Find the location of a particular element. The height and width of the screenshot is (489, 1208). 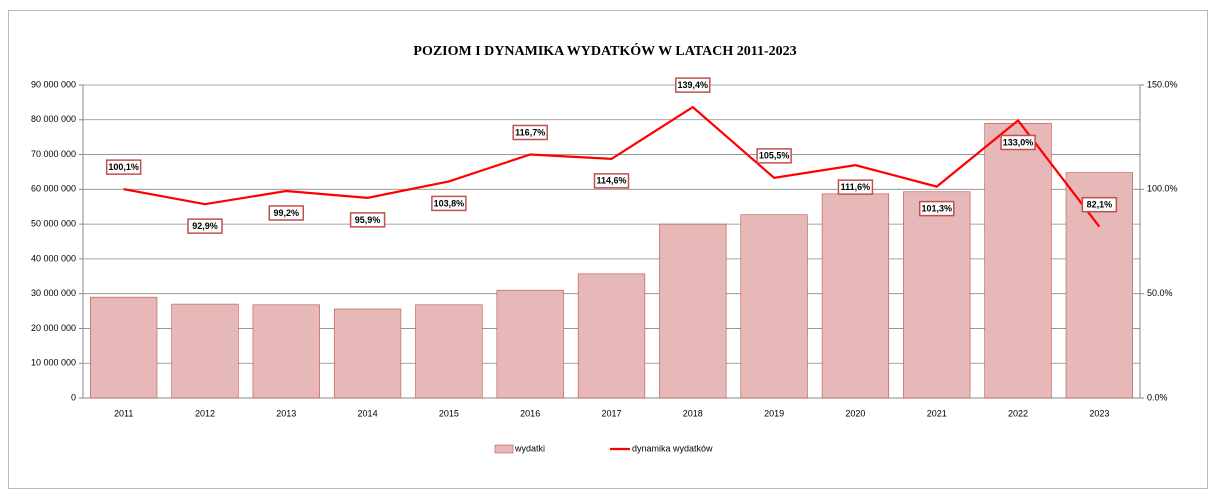

y-tick-label: 60 000 000 is located at coordinates (53, 189).